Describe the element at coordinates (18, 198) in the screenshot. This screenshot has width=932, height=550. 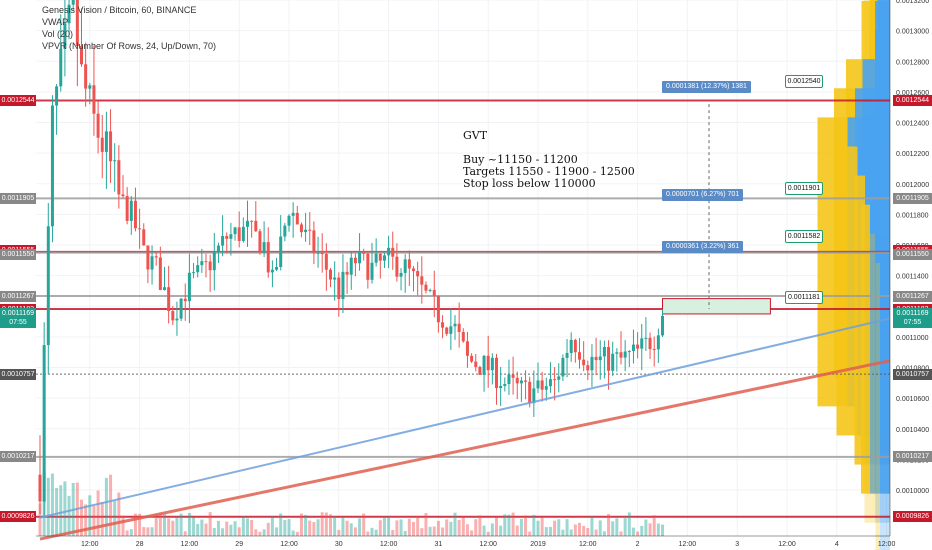
I see `left-price-tag: 0.0011905` at that location.